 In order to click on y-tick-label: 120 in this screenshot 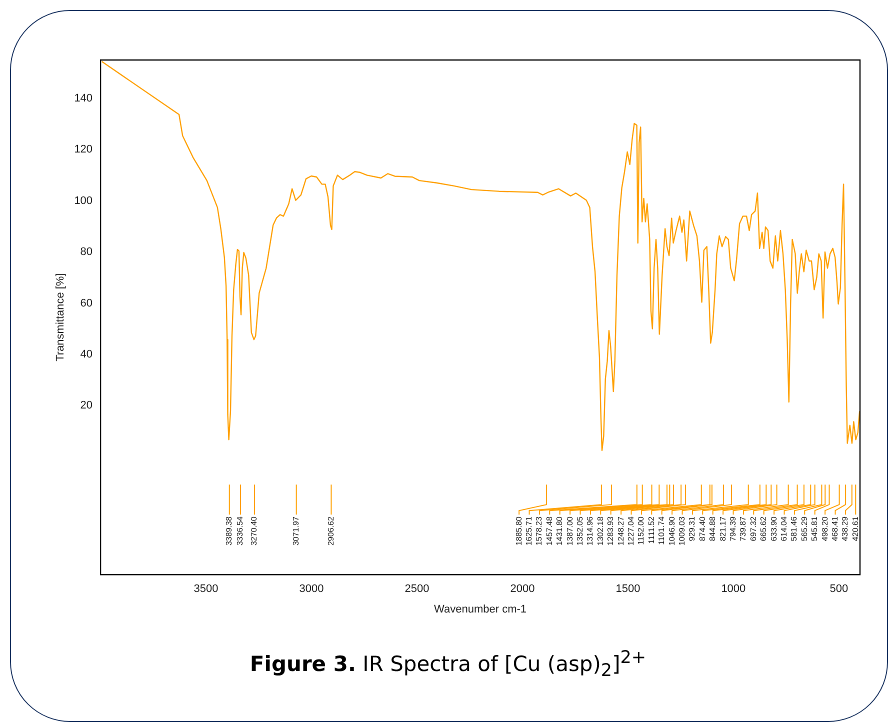, I will do `click(83, 150)`.